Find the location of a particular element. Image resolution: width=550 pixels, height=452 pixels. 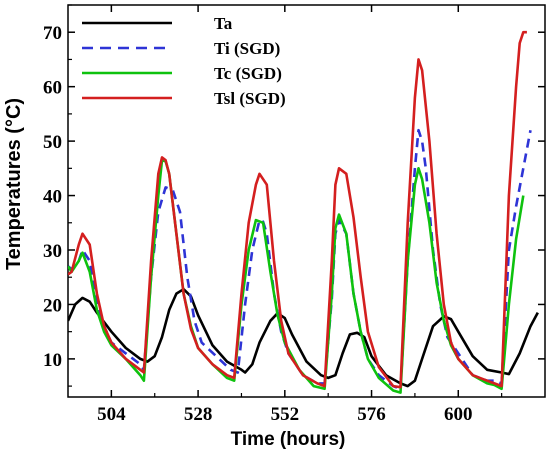

x-tick-label-1: 528 is located at coordinates (198, 414).